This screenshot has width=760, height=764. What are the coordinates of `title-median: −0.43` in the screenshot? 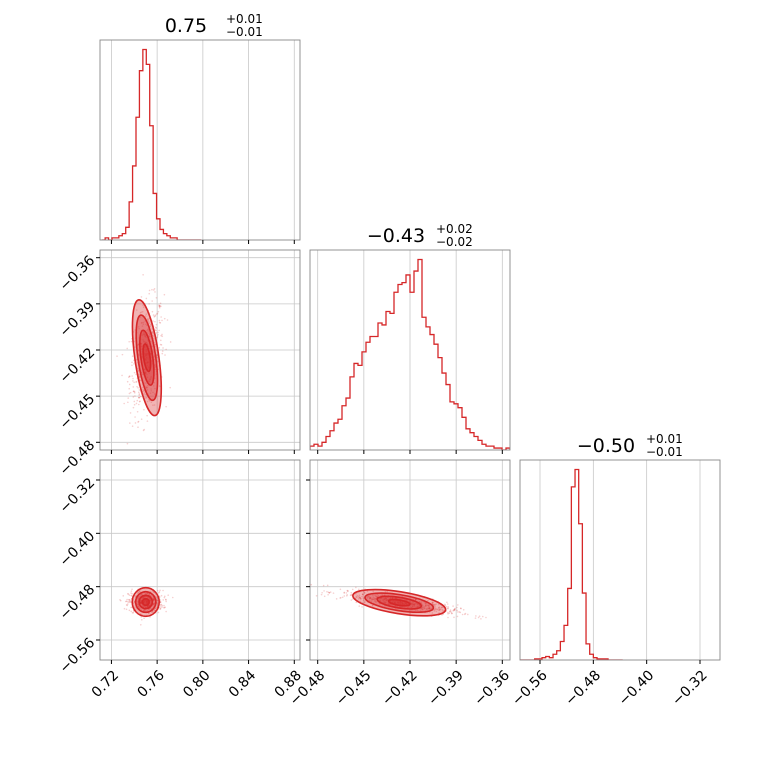 It's located at (396, 236).